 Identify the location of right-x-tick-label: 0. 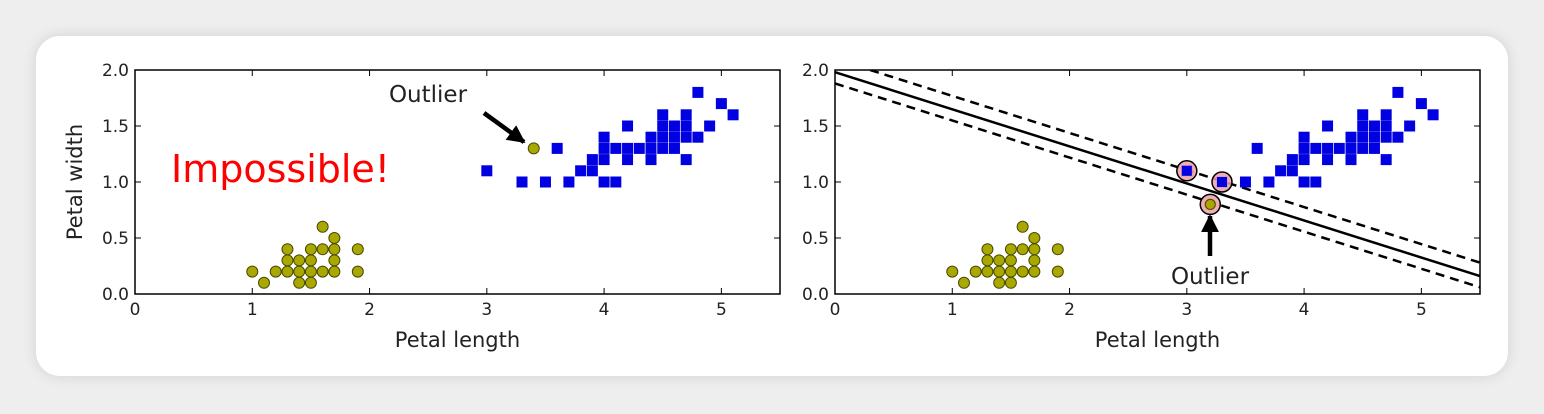
(835, 310).